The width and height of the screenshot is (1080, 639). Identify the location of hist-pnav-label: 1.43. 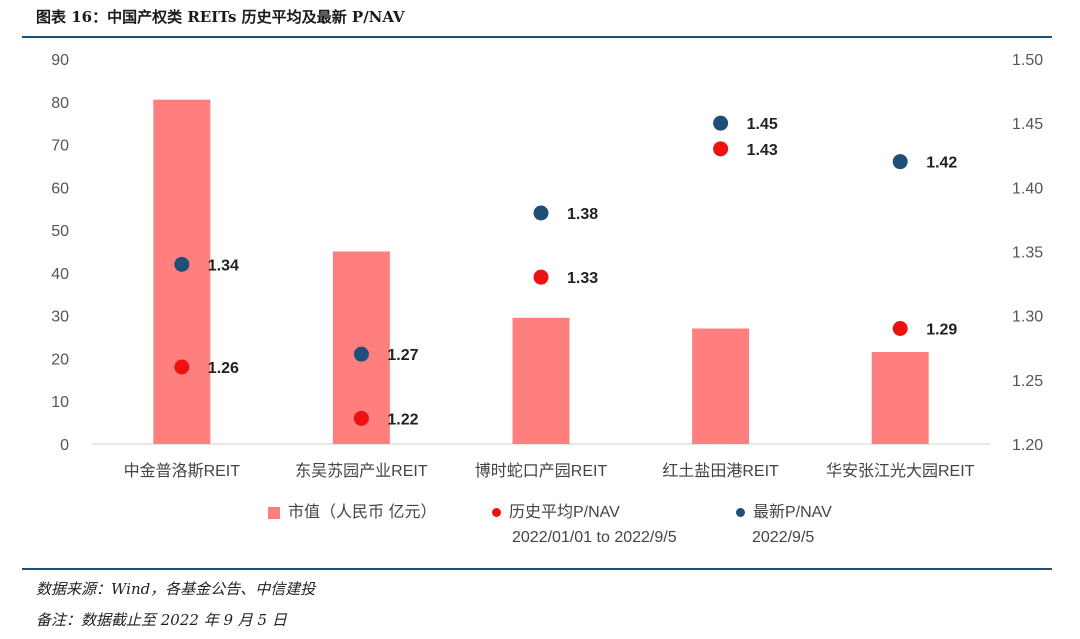
(762, 150).